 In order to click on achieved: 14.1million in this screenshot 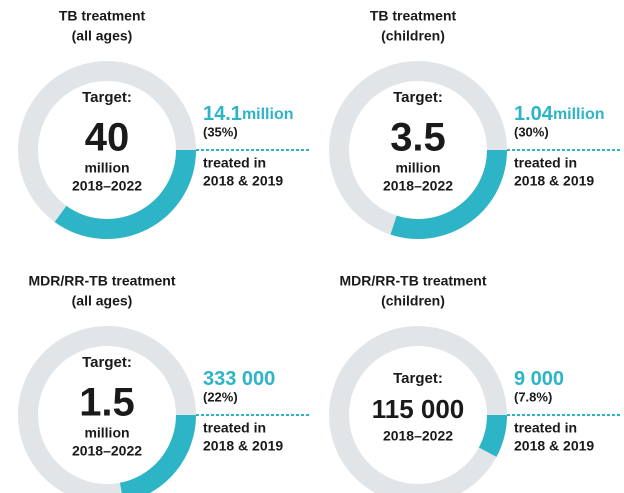, I will do `click(248, 114)`.